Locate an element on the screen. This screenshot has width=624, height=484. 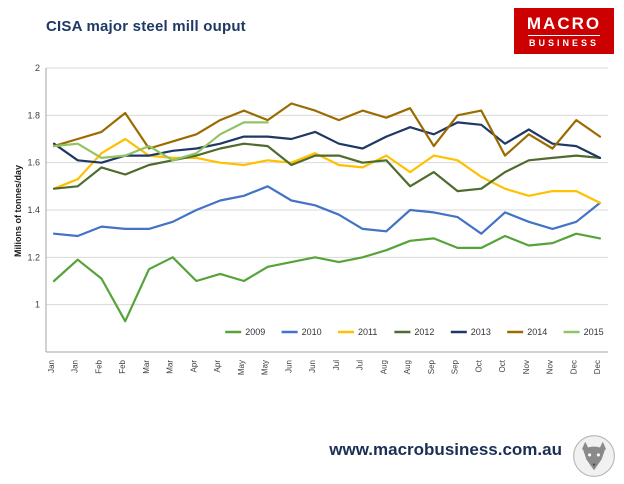
series-2010 is located at coordinates (327, 211).